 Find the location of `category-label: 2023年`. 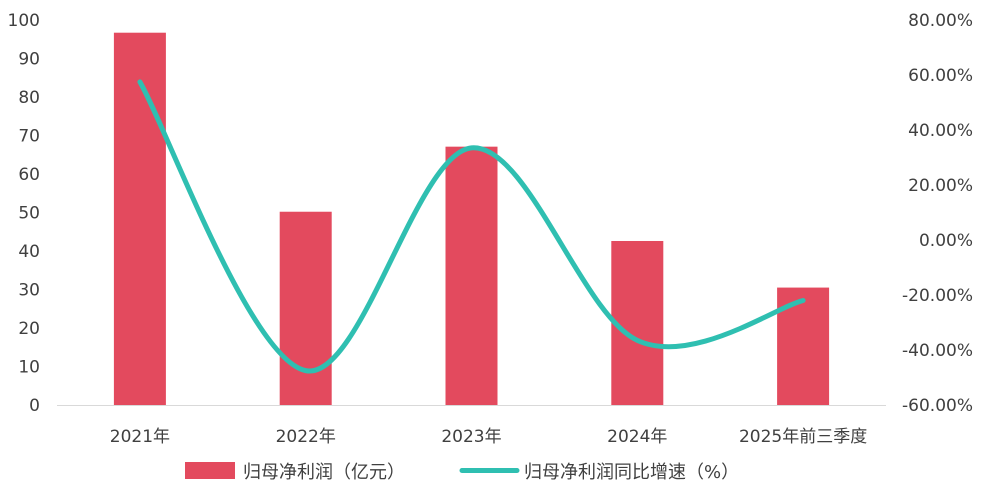

category-label: 2023年 is located at coordinates (471, 437).